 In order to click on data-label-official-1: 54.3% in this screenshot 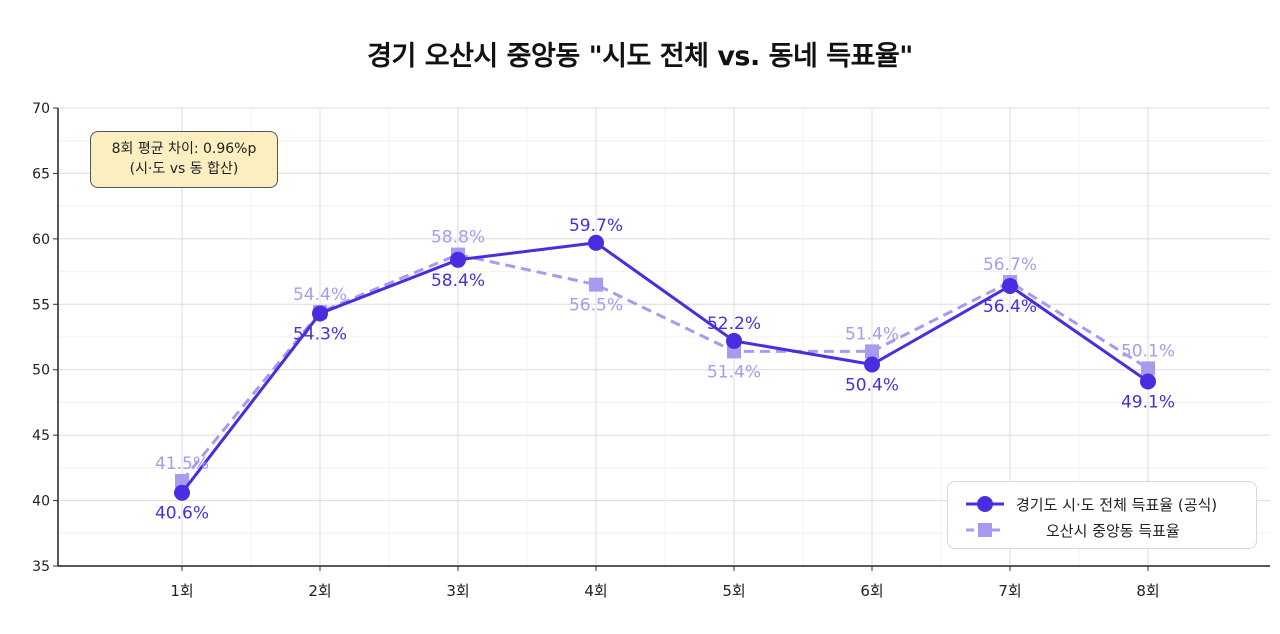, I will do `click(320, 334)`.